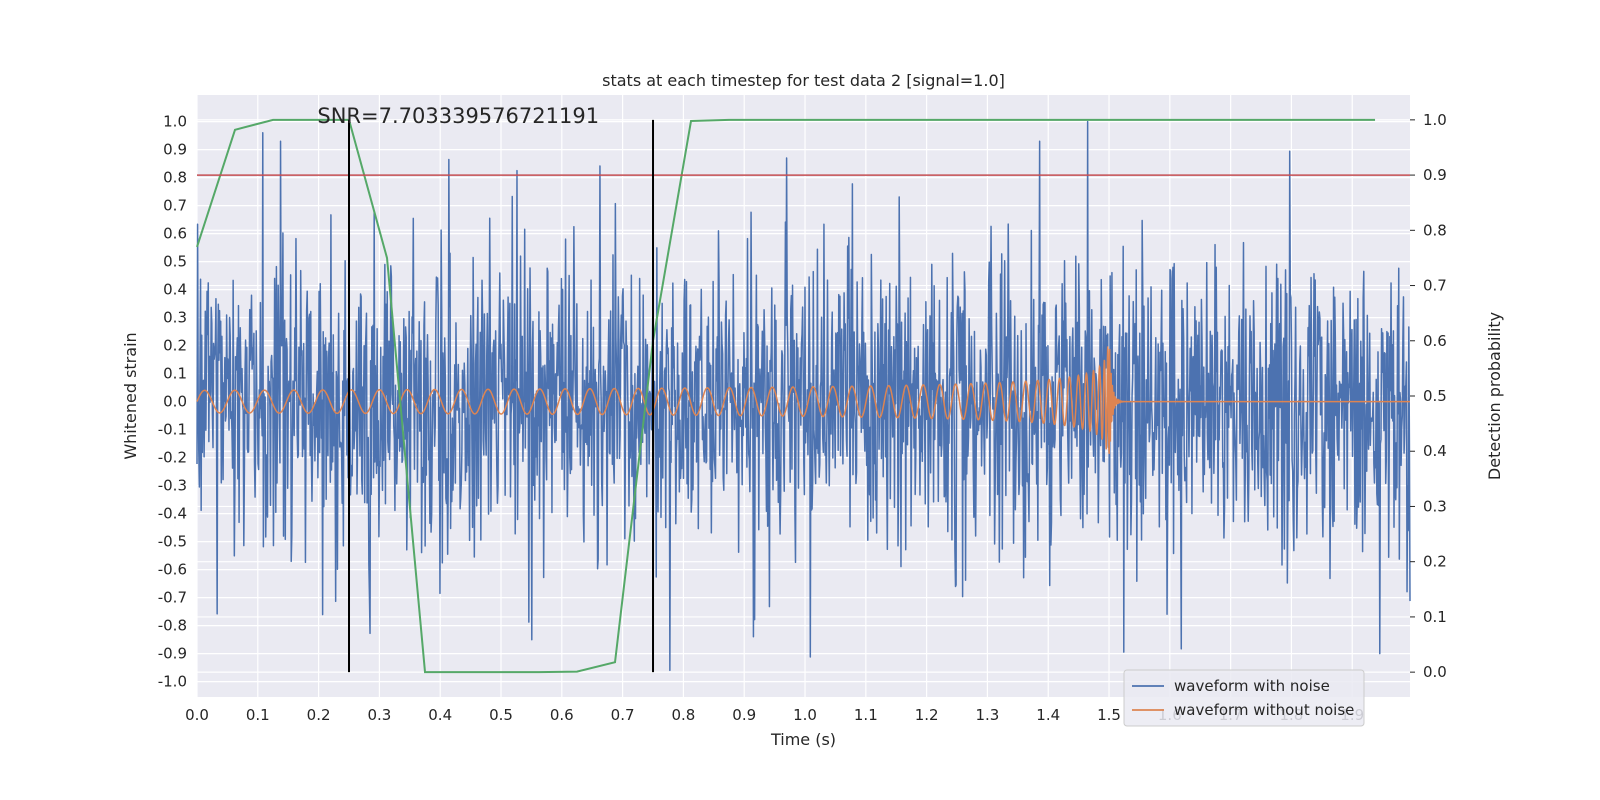  Describe the element at coordinates (175, 402) in the screenshot. I see `y-tick-label: 0.0` at that location.